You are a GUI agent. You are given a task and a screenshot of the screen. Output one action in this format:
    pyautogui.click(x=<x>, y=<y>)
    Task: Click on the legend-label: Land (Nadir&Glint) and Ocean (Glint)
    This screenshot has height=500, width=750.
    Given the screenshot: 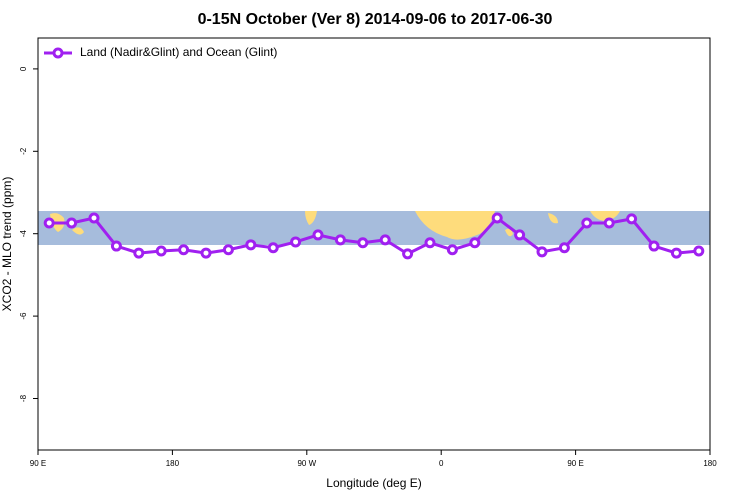 What is the action you would take?
    pyautogui.click(x=178, y=52)
    